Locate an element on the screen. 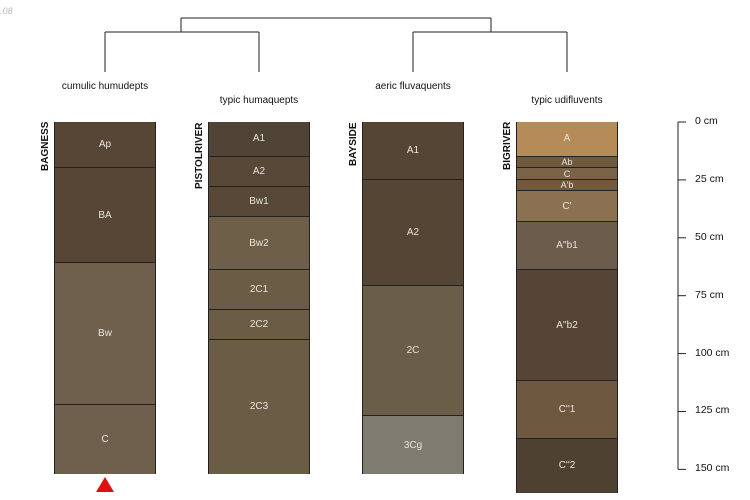 This screenshot has width=750, height=500. site-label-bayside: BAYSIDE is located at coordinates (353, 144).